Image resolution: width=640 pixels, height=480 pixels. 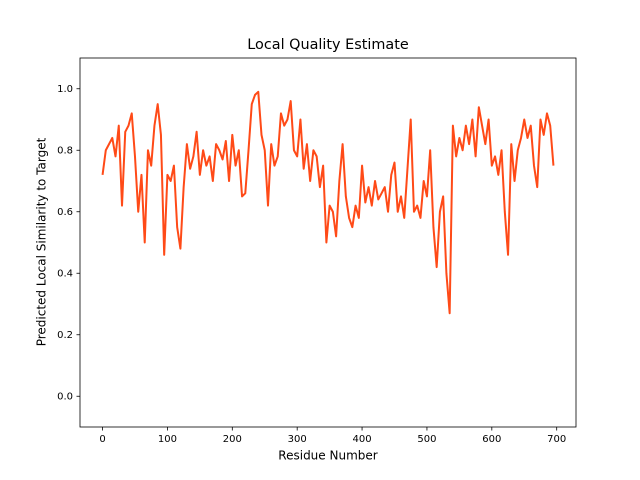 What do you see at coordinates (556, 439) in the screenshot?
I see `x-tick-label: 700` at bounding box center [556, 439].